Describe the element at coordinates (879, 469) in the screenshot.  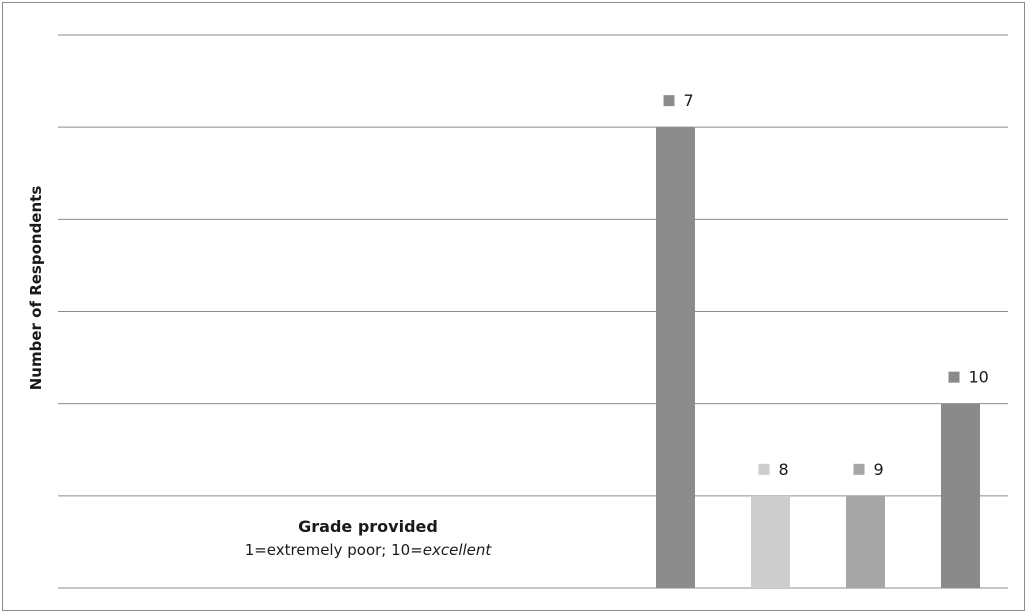
I see `legend-label-9: 9` at that location.